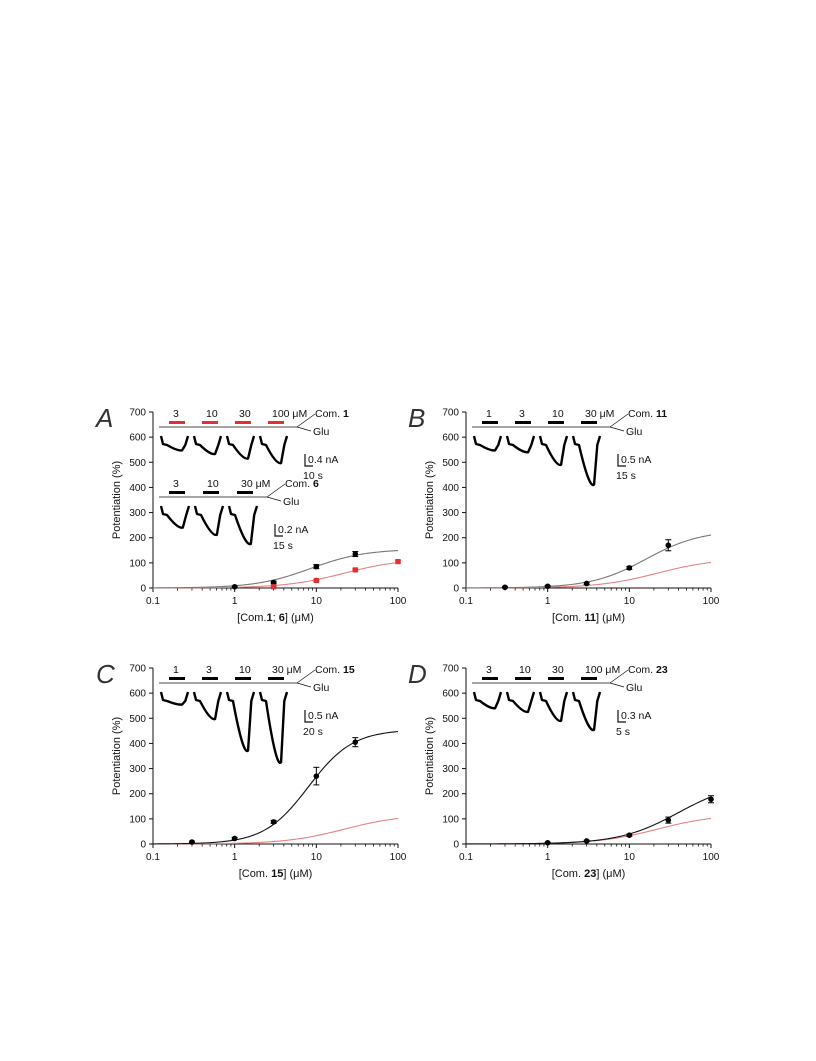 The image size is (816, 1061). I want to click on scale-current-label: 0.5 nA, so click(323, 716).